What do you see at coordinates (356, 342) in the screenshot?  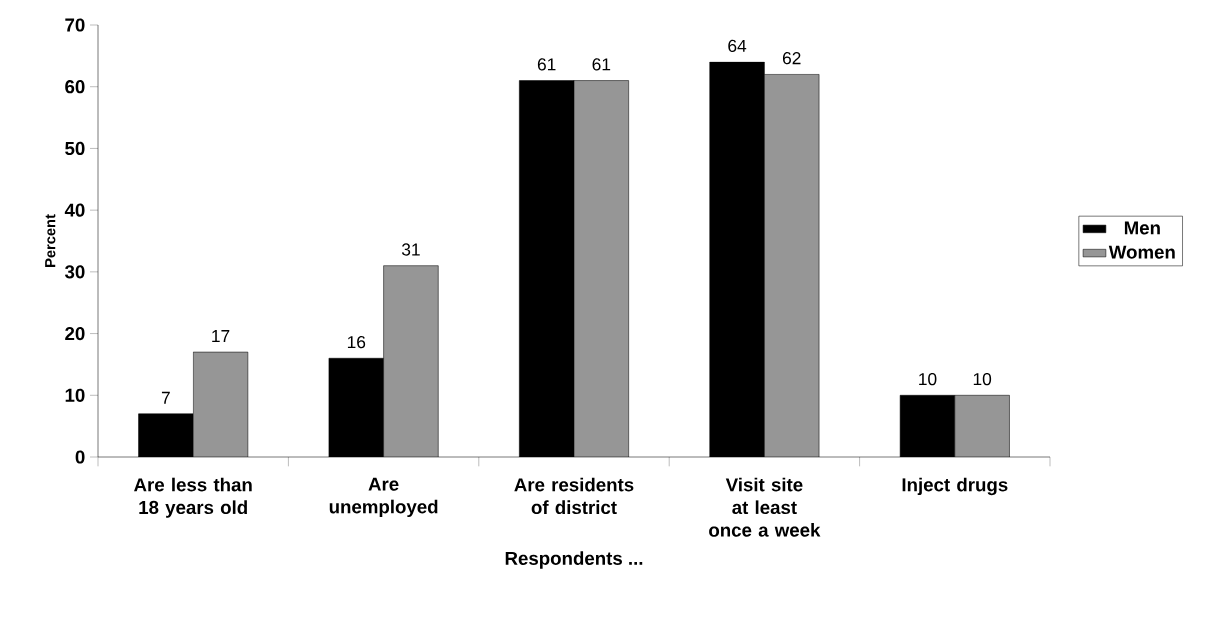 I see `data-label: 16` at bounding box center [356, 342].